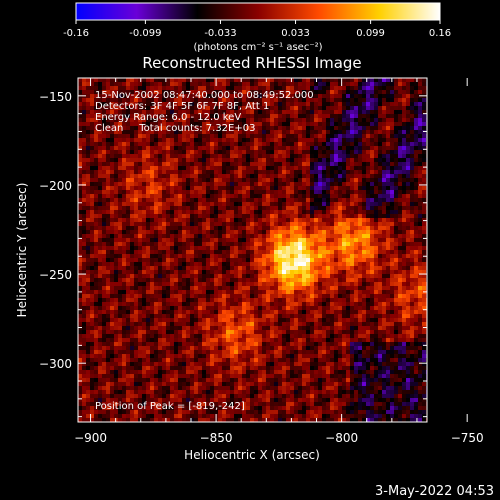  What do you see at coordinates (204, 95) in the screenshot?
I see `annotation-time-range: 15-Nov-2002 08:47:40.000 to 08:49:52.000` at bounding box center [204, 95].